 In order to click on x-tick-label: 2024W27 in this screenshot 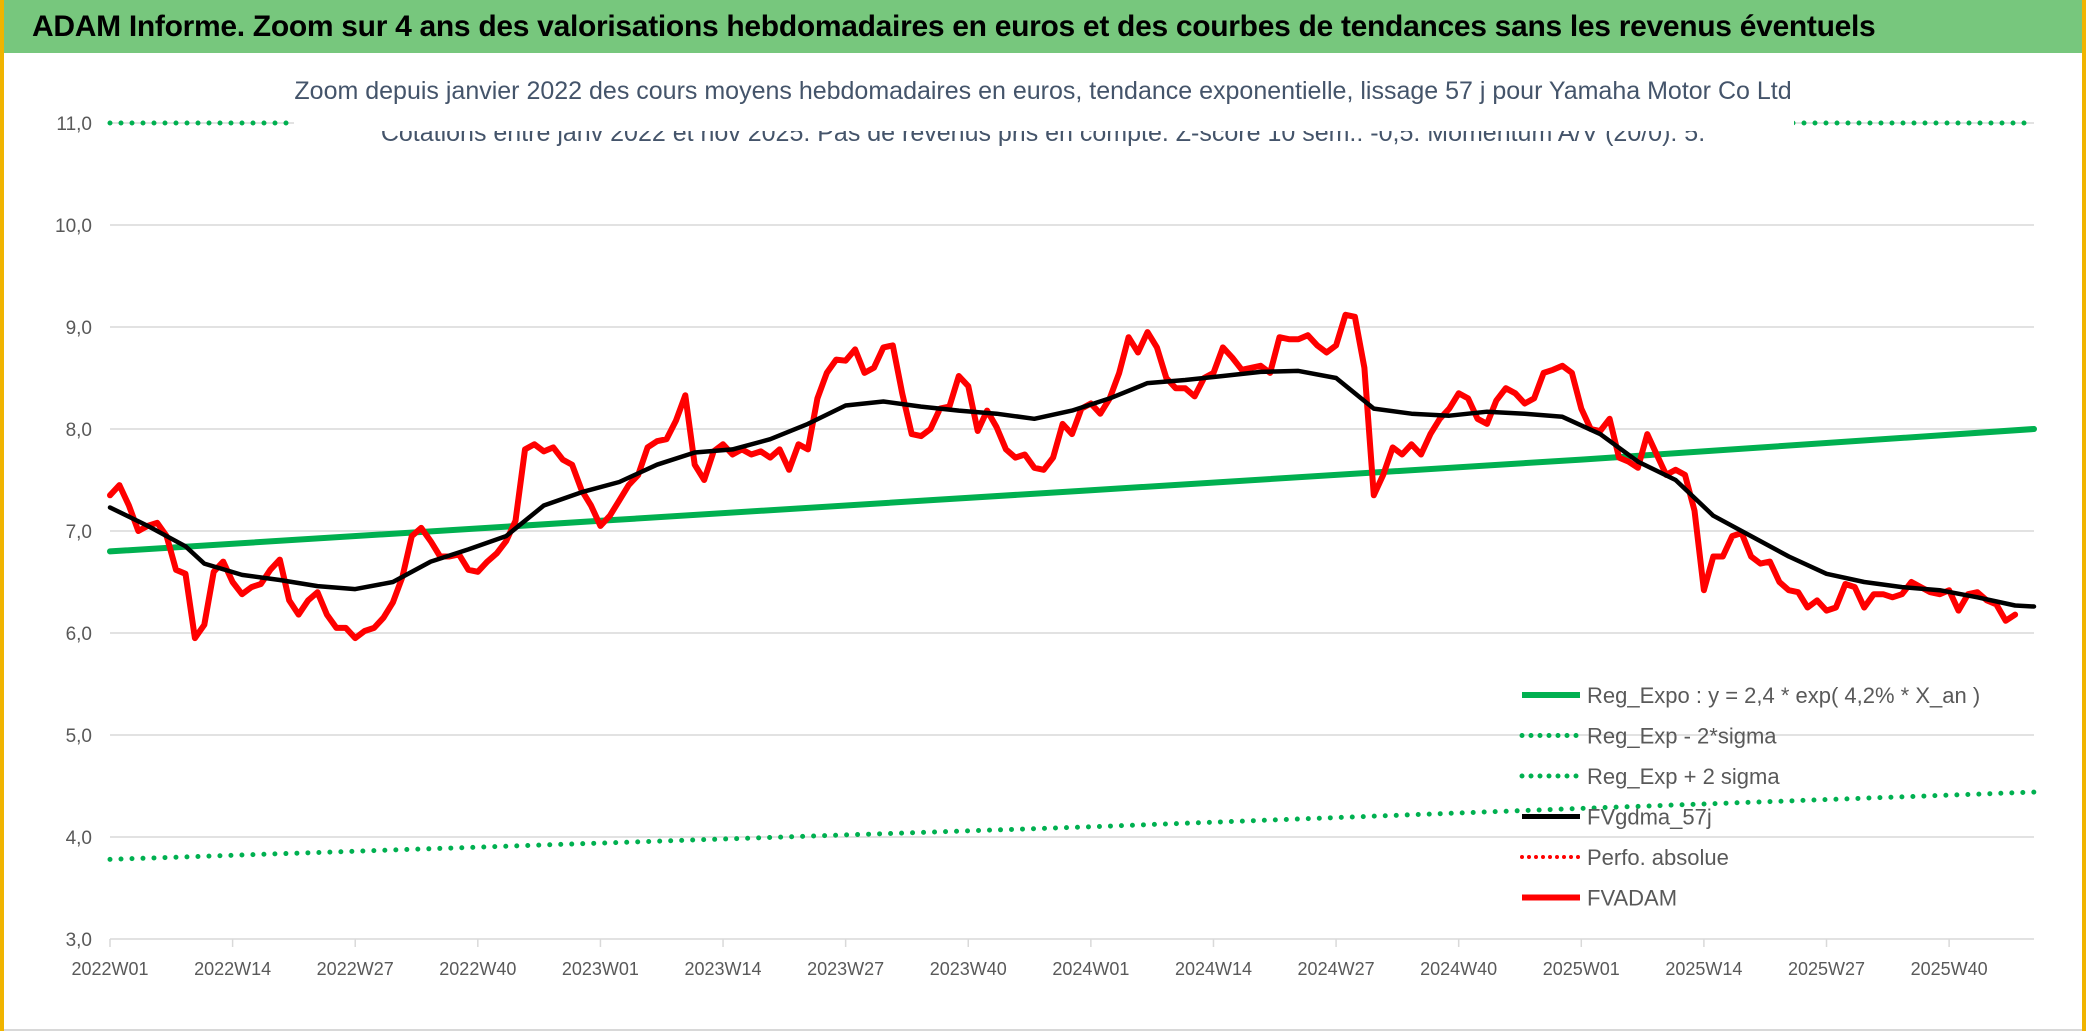, I will do `click(1336, 969)`.